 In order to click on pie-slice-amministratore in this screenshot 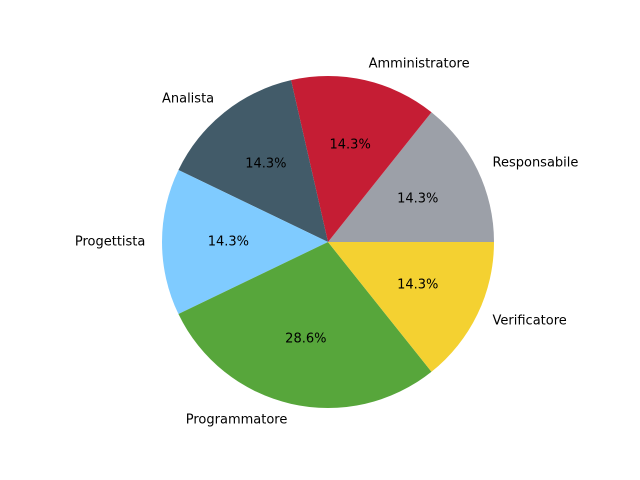, I will do `click(361, 158)`.